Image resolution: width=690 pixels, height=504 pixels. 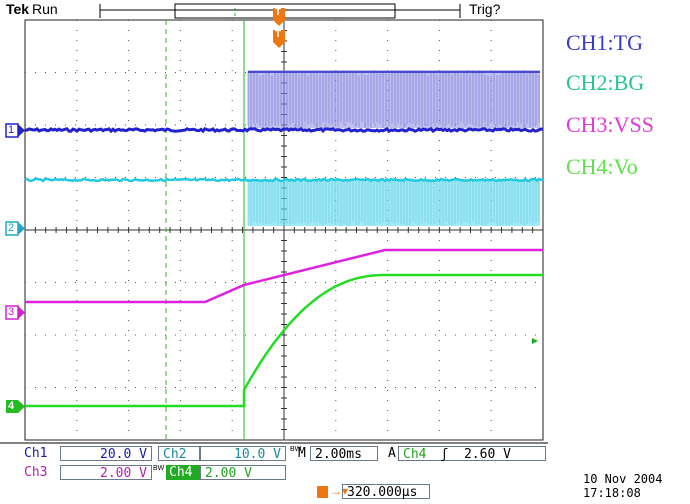 I want to click on trigger-position-marker, so click(x=279, y=39).